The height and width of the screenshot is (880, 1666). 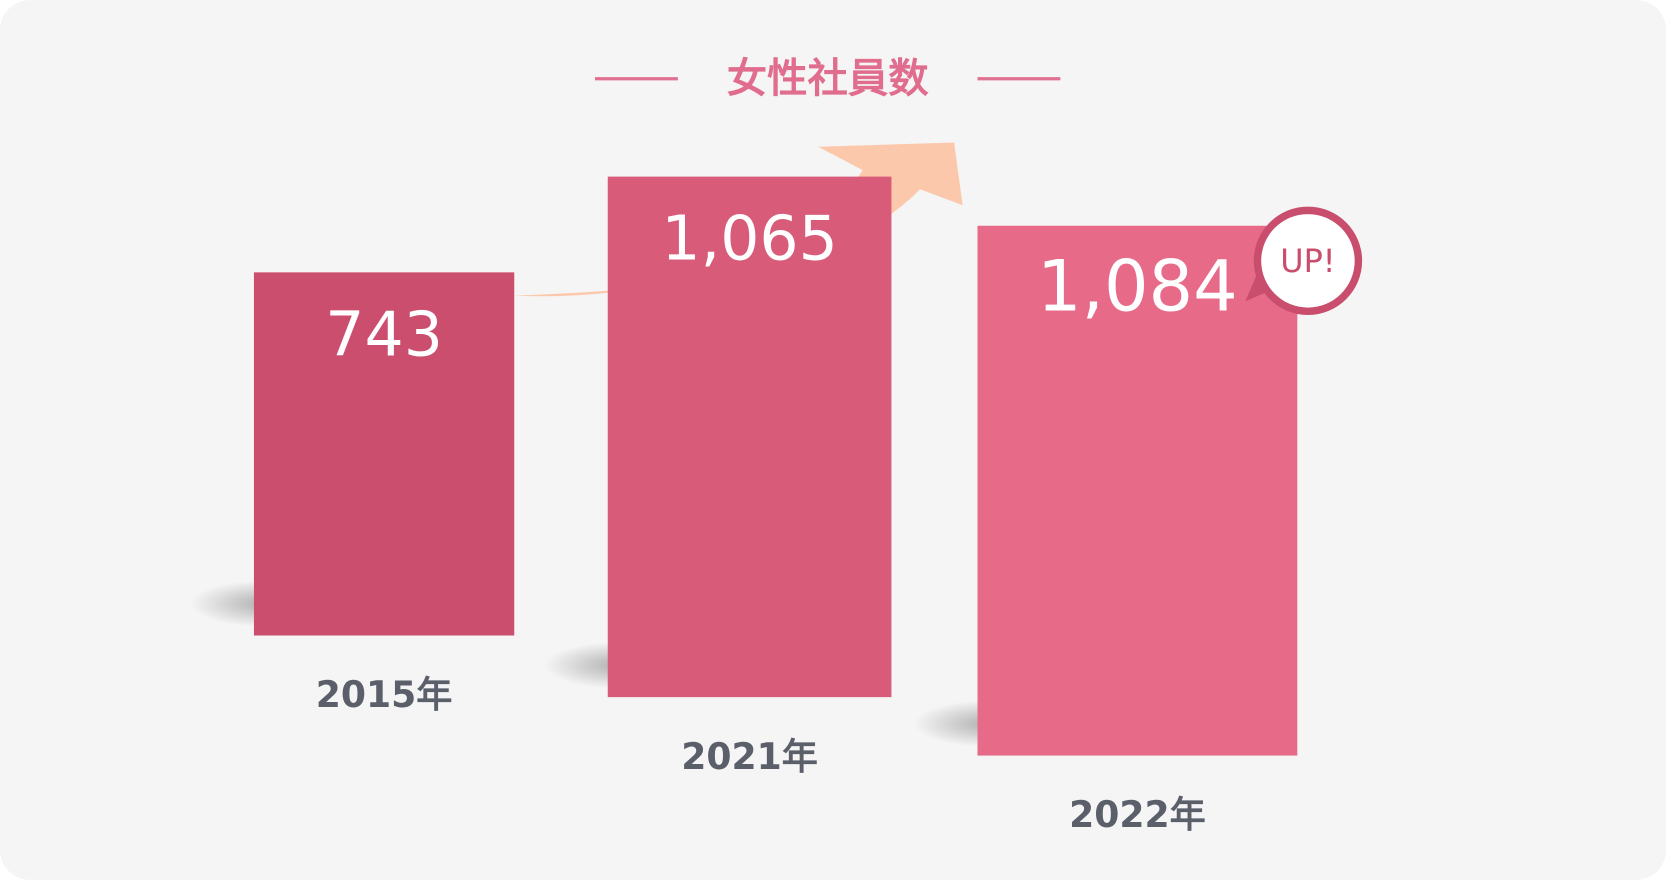 I want to click on x-tick-label: 2021年, so click(x=749, y=756).